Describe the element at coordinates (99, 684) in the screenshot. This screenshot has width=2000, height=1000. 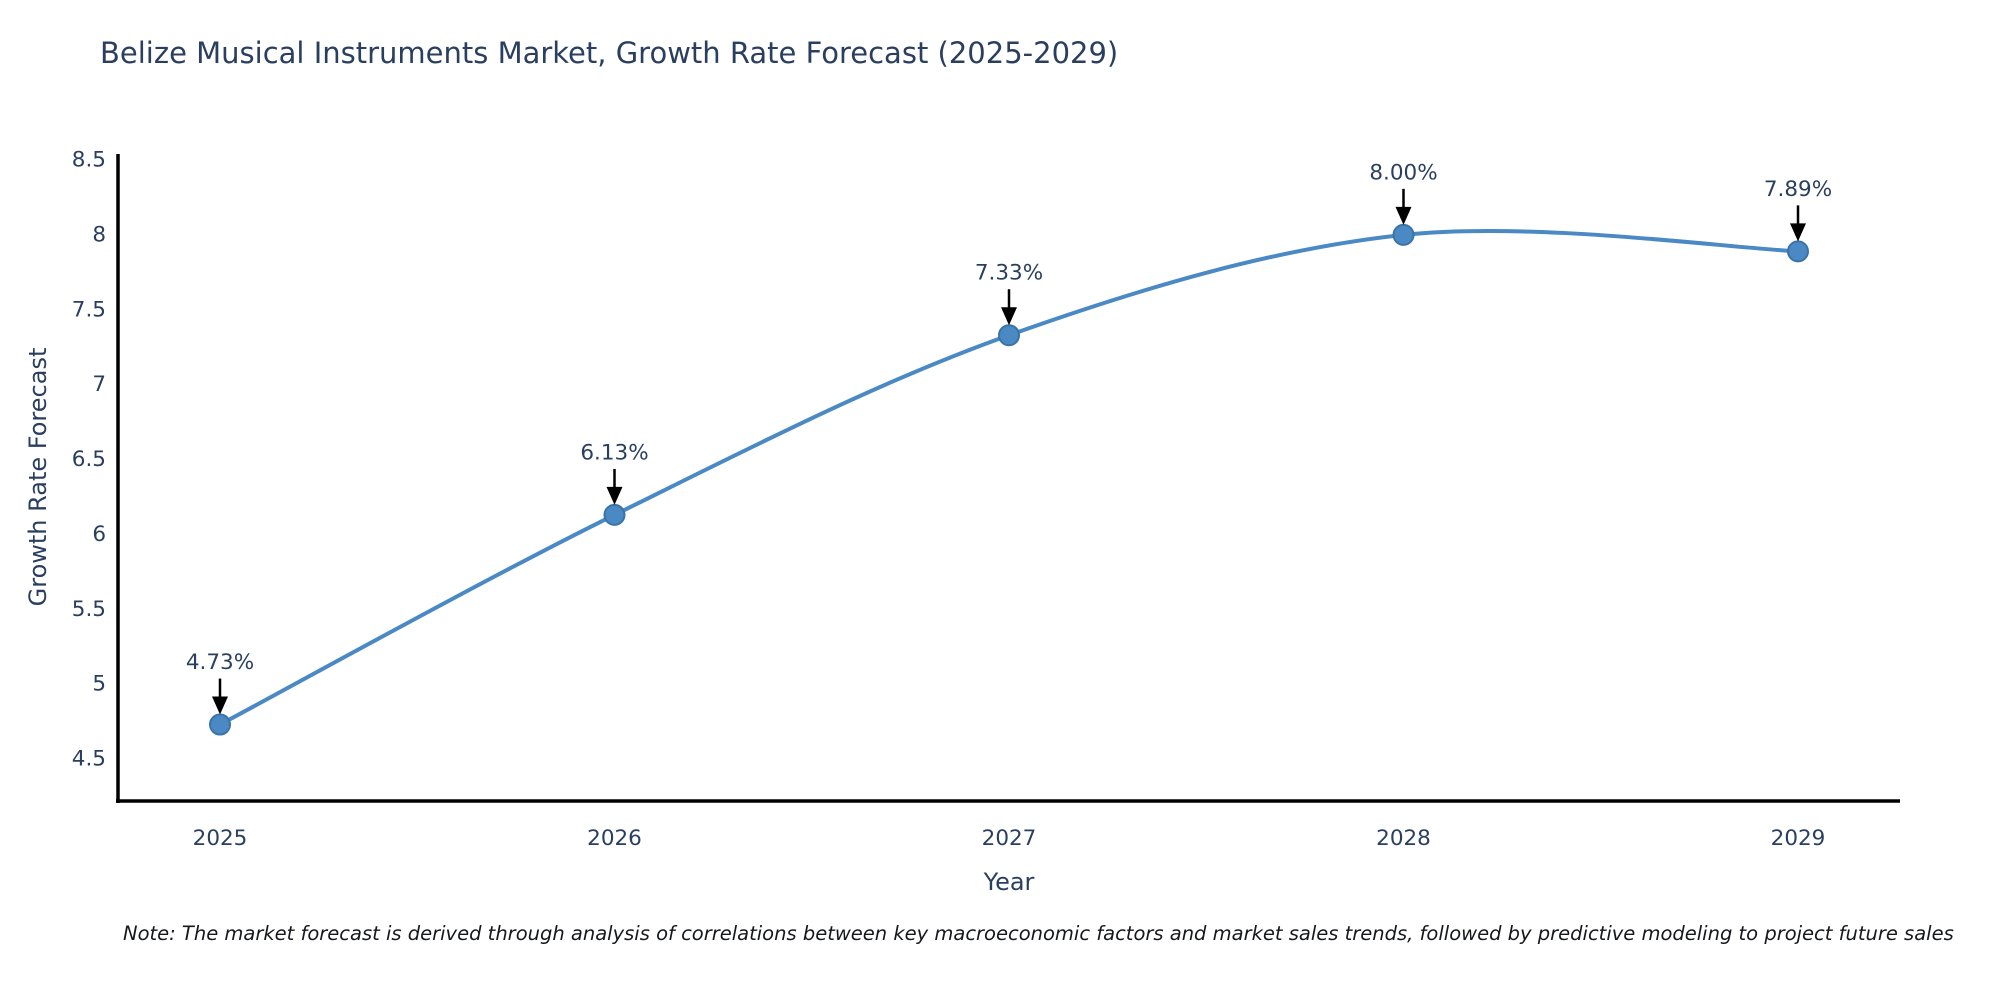
I see `y-tick-label: 5` at that location.